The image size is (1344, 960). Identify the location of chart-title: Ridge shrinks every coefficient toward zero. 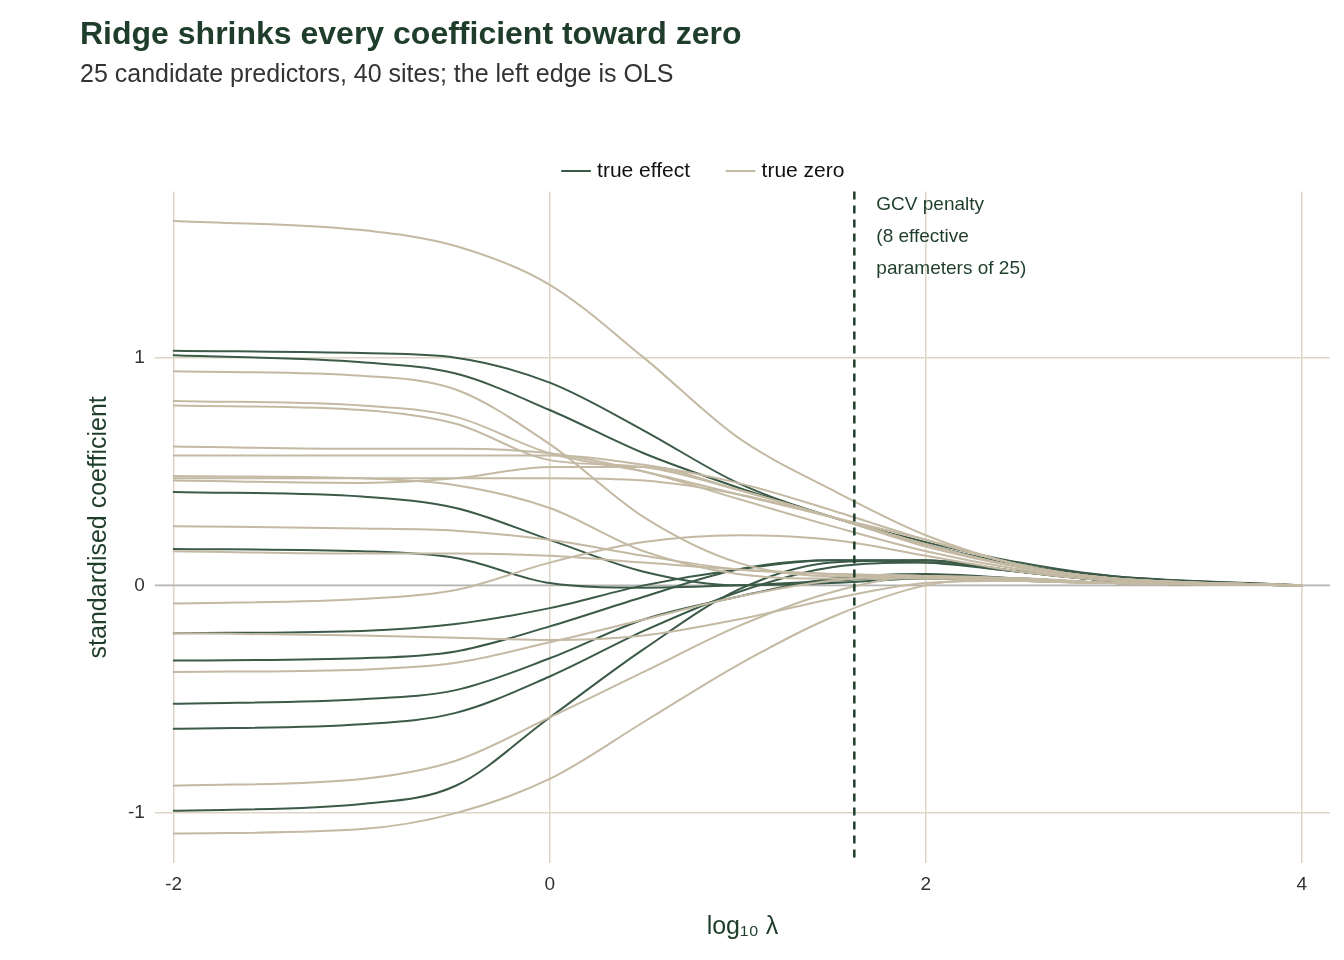
(411, 33).